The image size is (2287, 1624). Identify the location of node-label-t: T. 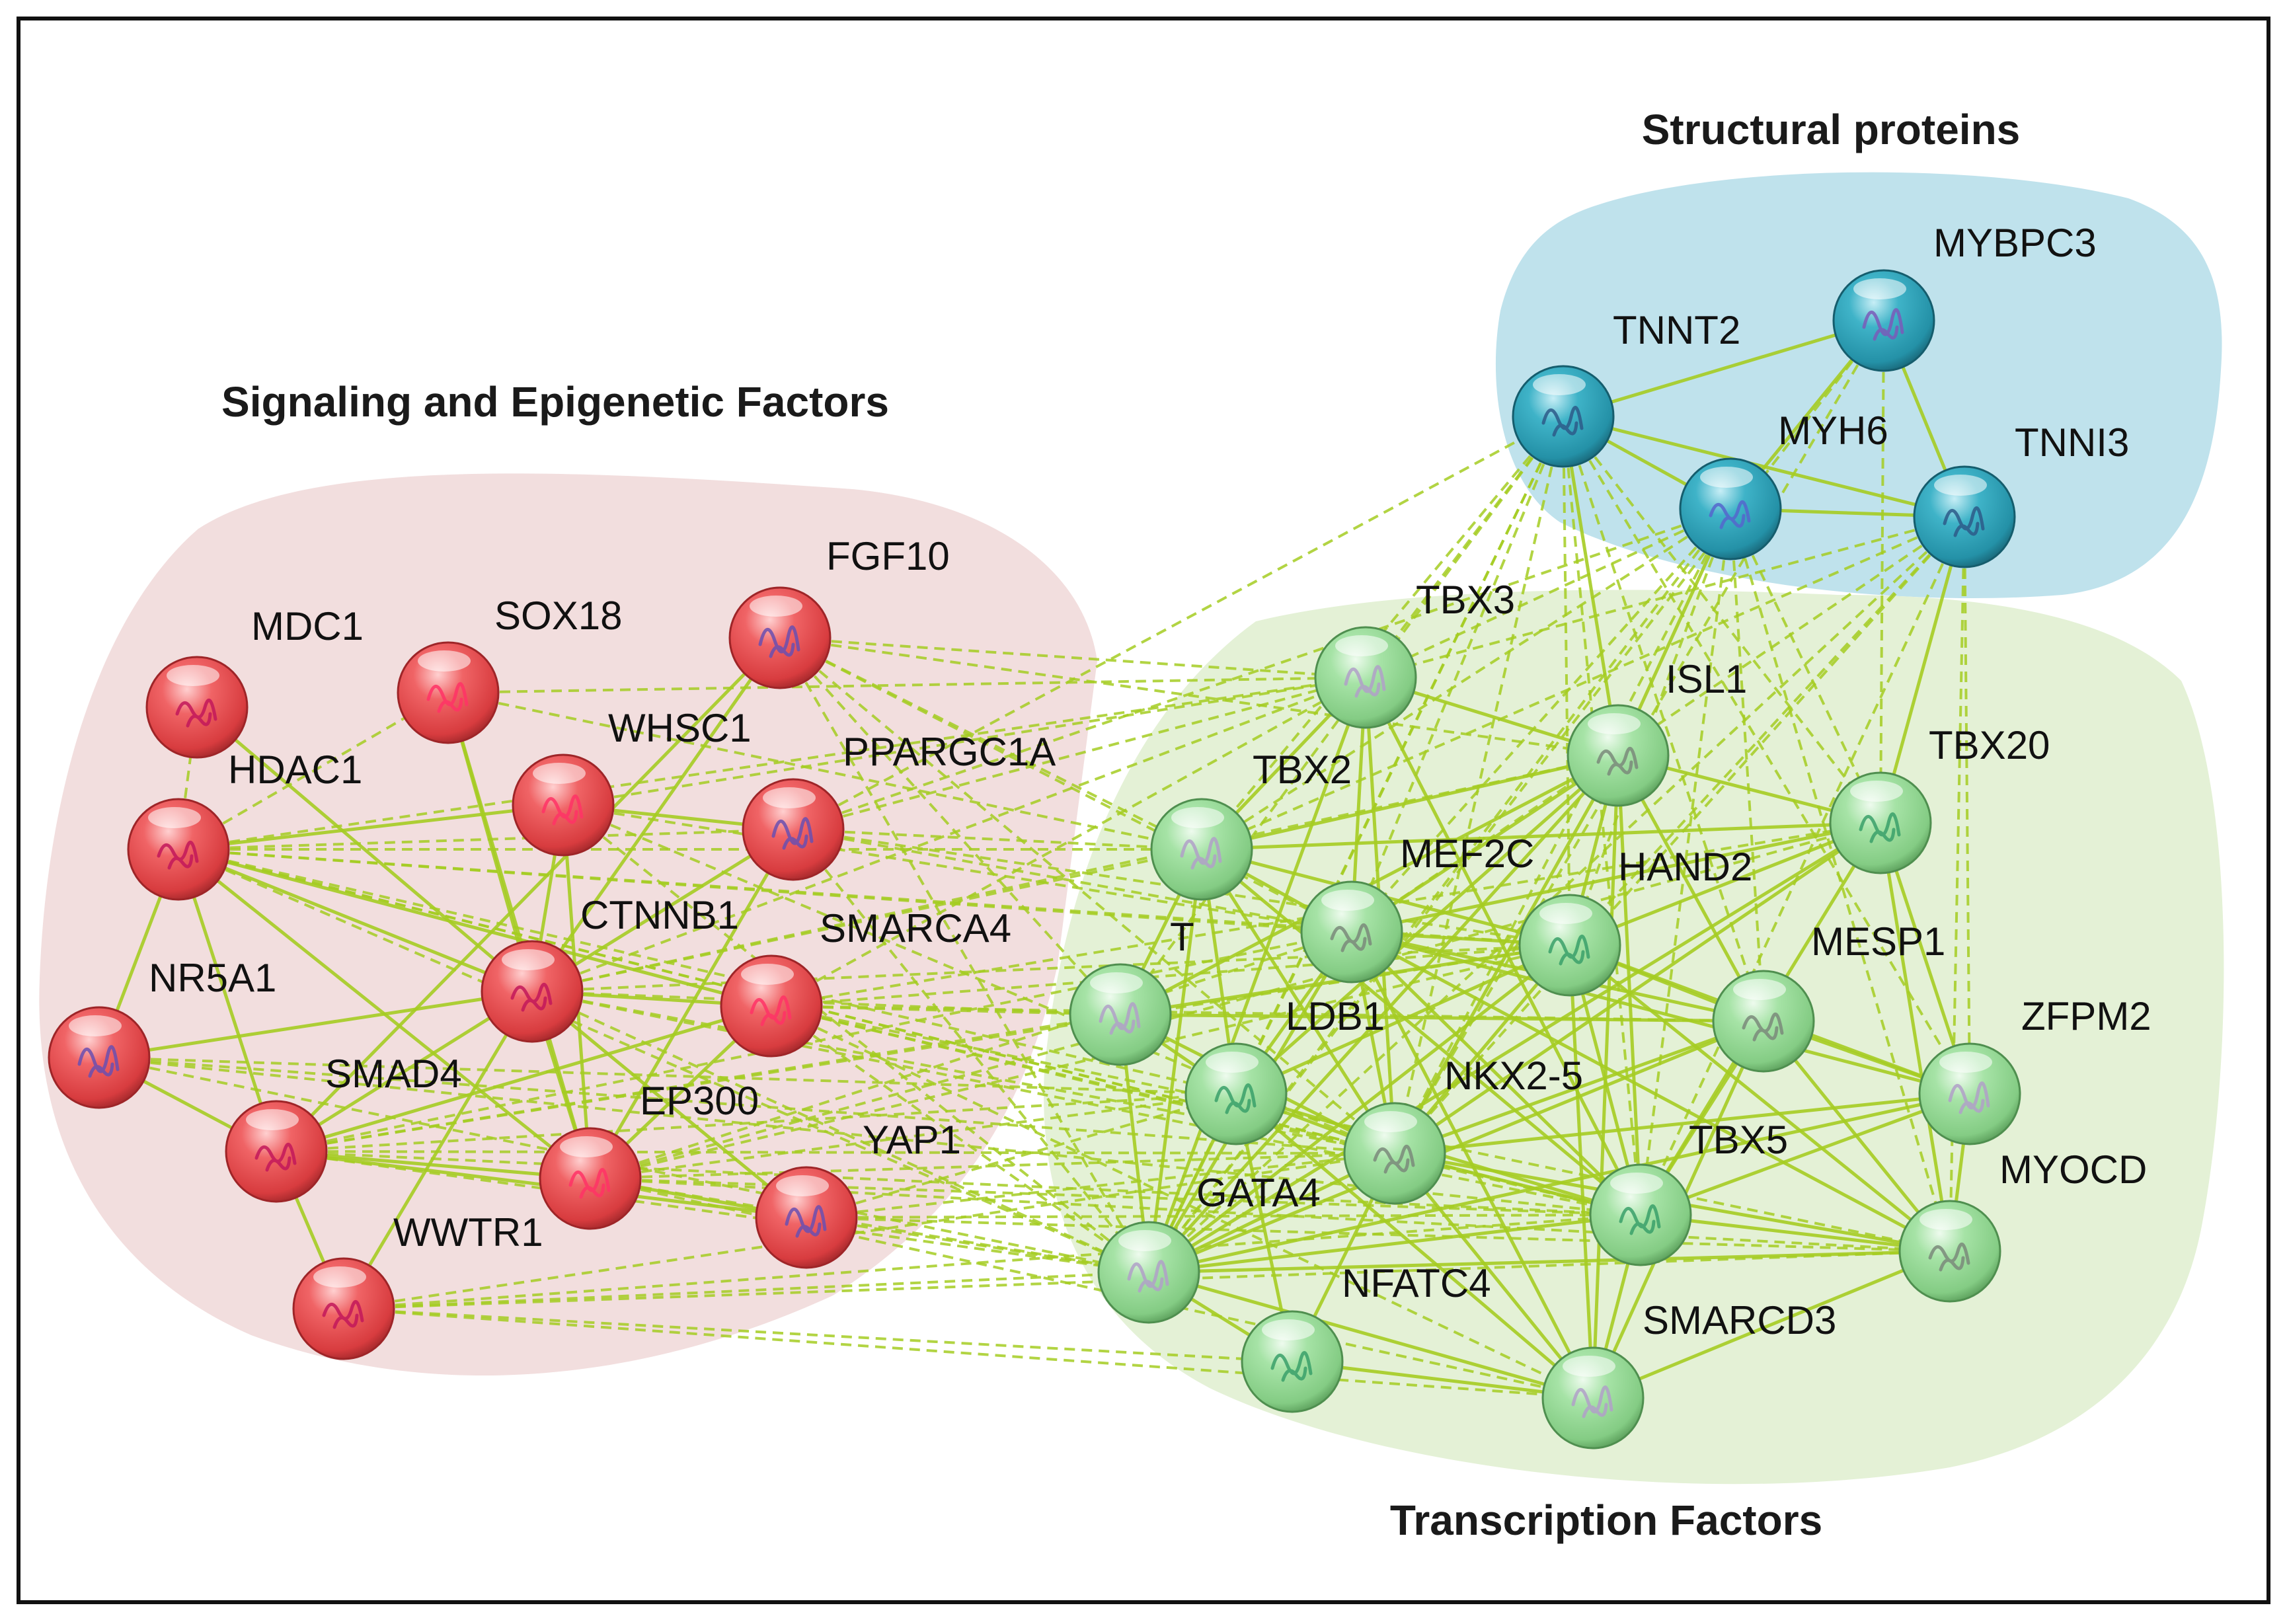
(1182, 937).